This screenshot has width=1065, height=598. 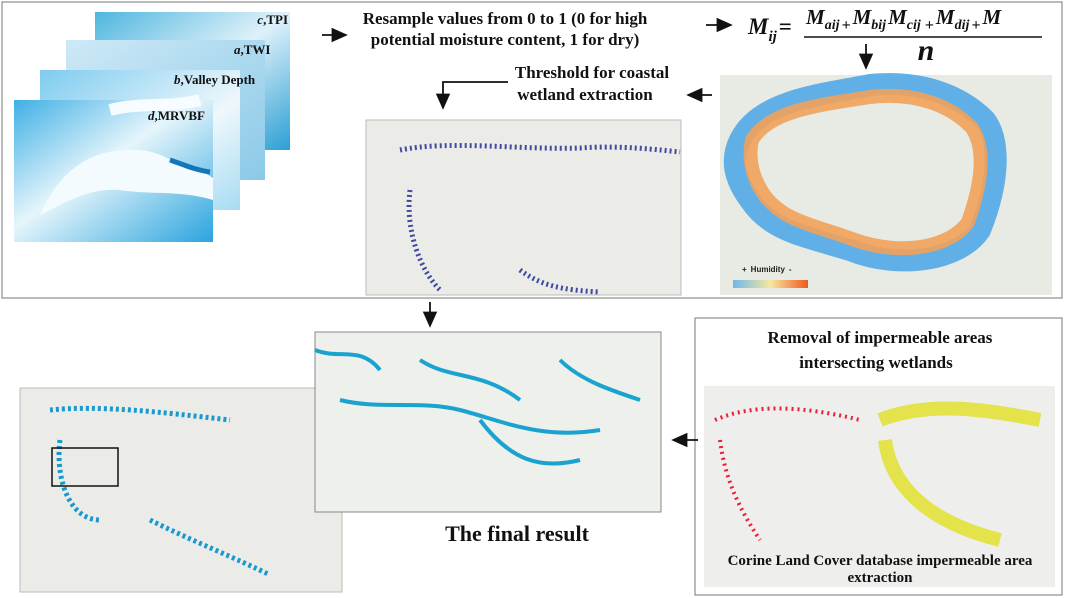 I want to click on final-map, so click(x=181, y=490).